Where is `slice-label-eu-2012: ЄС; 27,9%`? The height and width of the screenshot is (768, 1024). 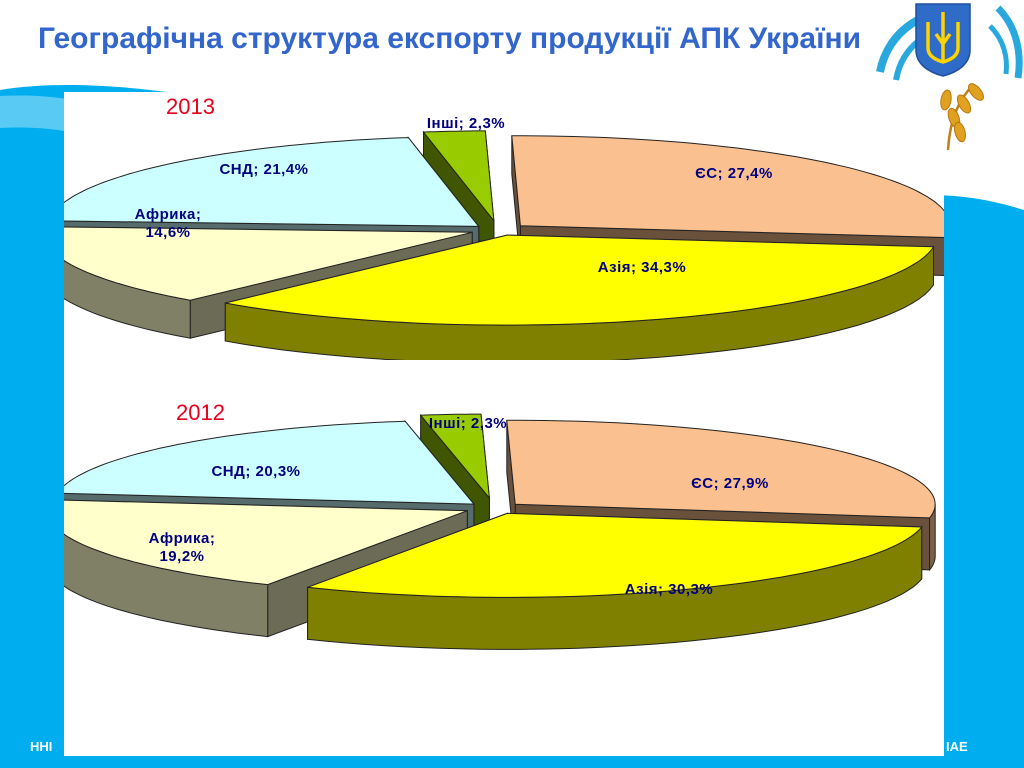 slice-label-eu-2012: ЄС; 27,9% is located at coordinates (730, 483).